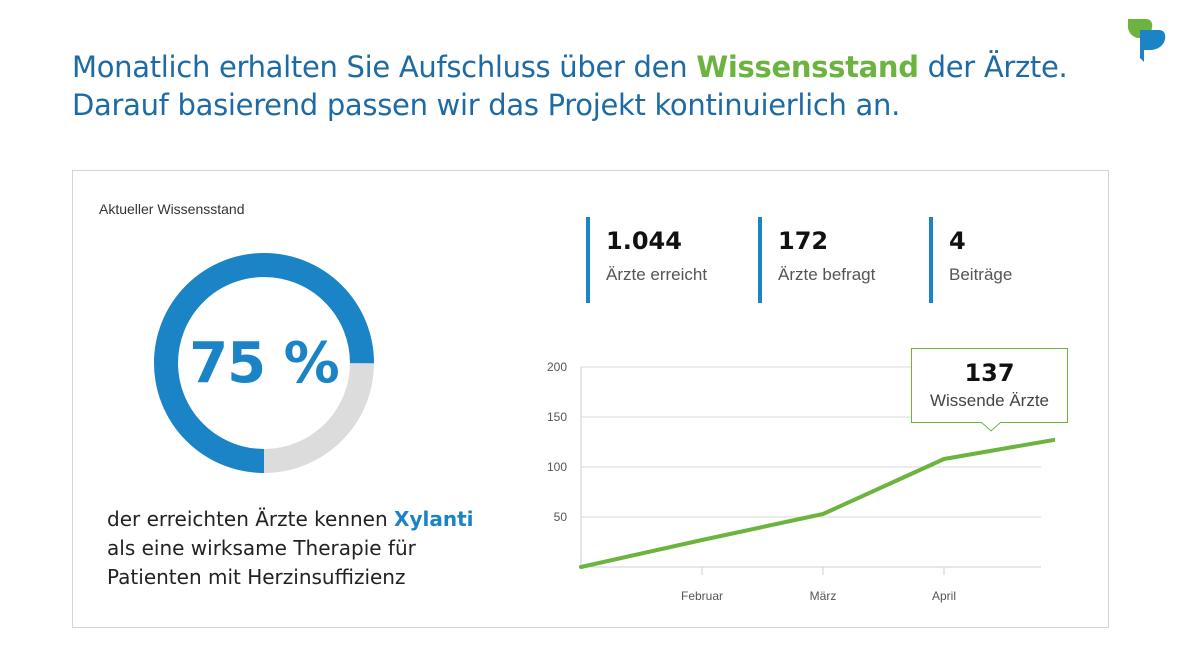 The width and height of the screenshot is (1183, 666). Describe the element at coordinates (944, 596) in the screenshot. I see `x-tick-label: April` at that location.